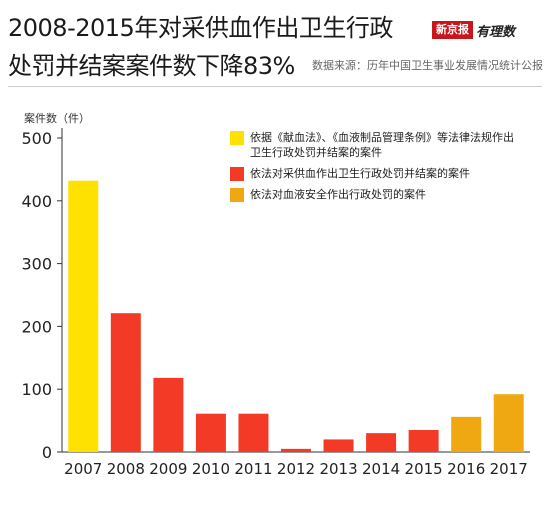 This screenshot has width=550, height=511. I want to click on legend-label-red: 依法对采供血作出卫生行政处罚并结案的案件, so click(360, 173).